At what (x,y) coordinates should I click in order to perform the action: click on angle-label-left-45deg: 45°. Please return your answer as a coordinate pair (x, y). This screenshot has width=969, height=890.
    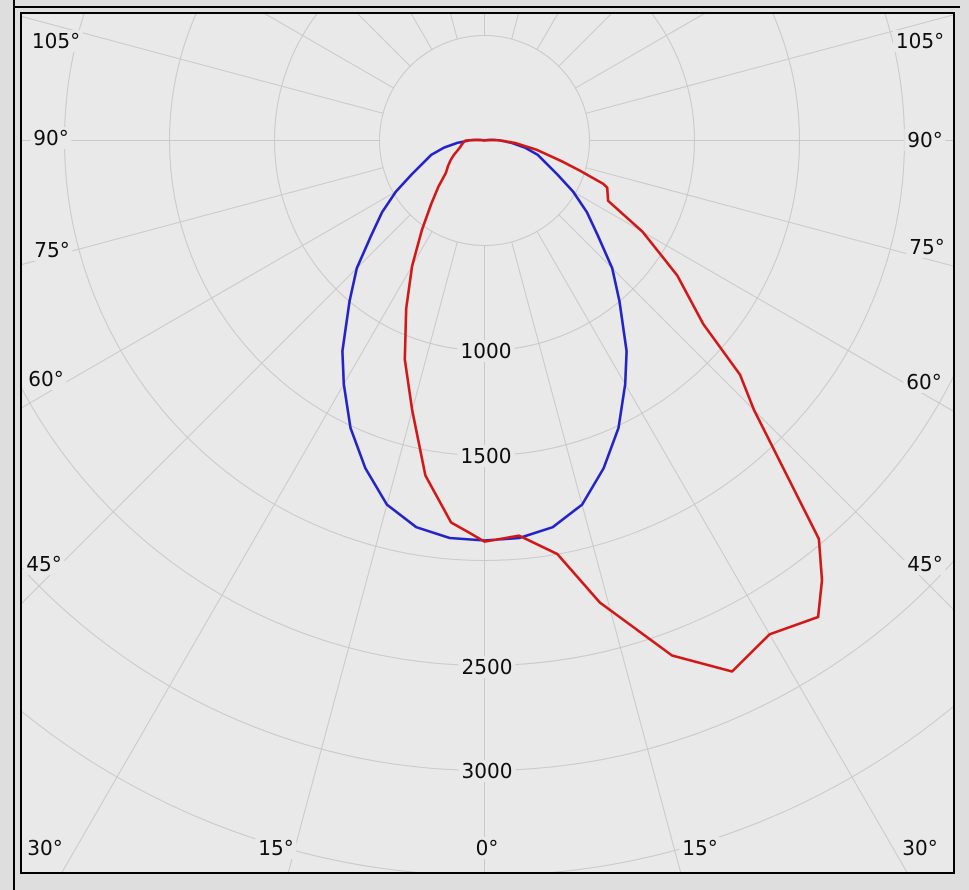
    Looking at the image, I should click on (44, 564).